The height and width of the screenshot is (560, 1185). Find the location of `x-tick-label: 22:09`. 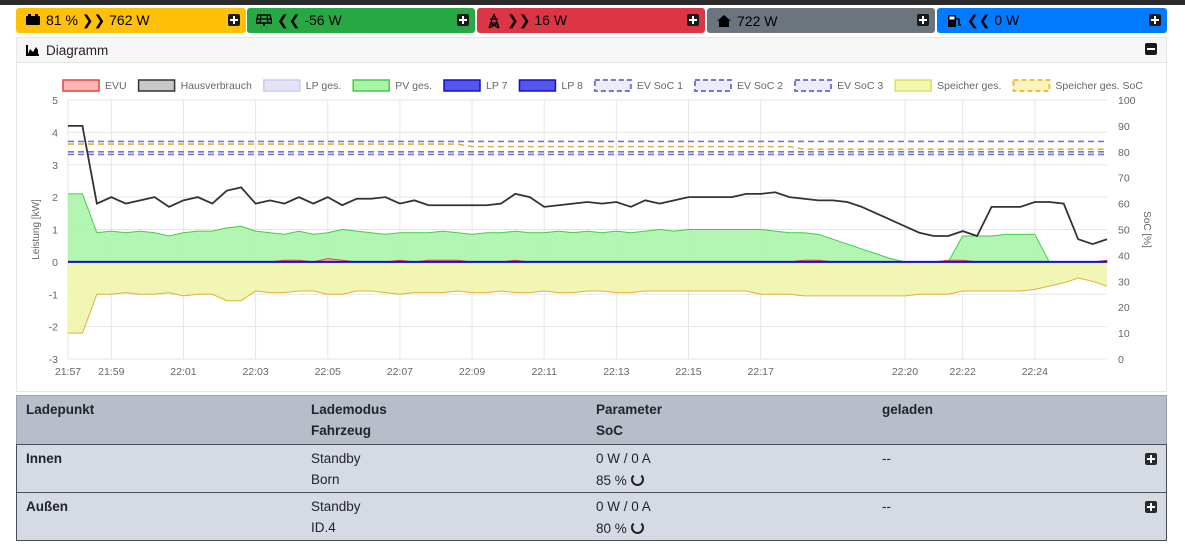

x-tick-label: 22:09 is located at coordinates (472, 372).